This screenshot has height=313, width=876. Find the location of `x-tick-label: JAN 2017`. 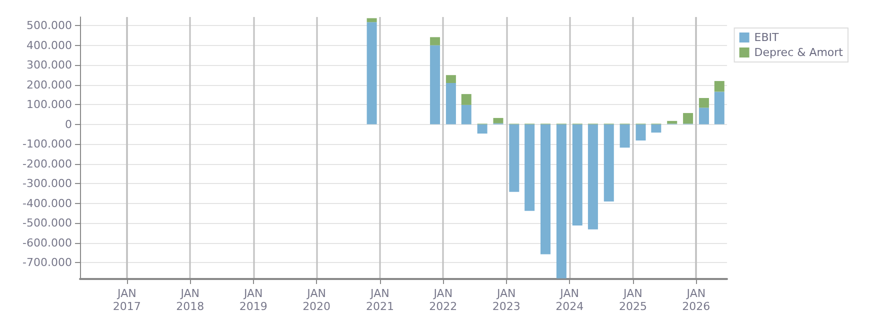

x-tick-label: JAN 2017 is located at coordinates (126, 300).